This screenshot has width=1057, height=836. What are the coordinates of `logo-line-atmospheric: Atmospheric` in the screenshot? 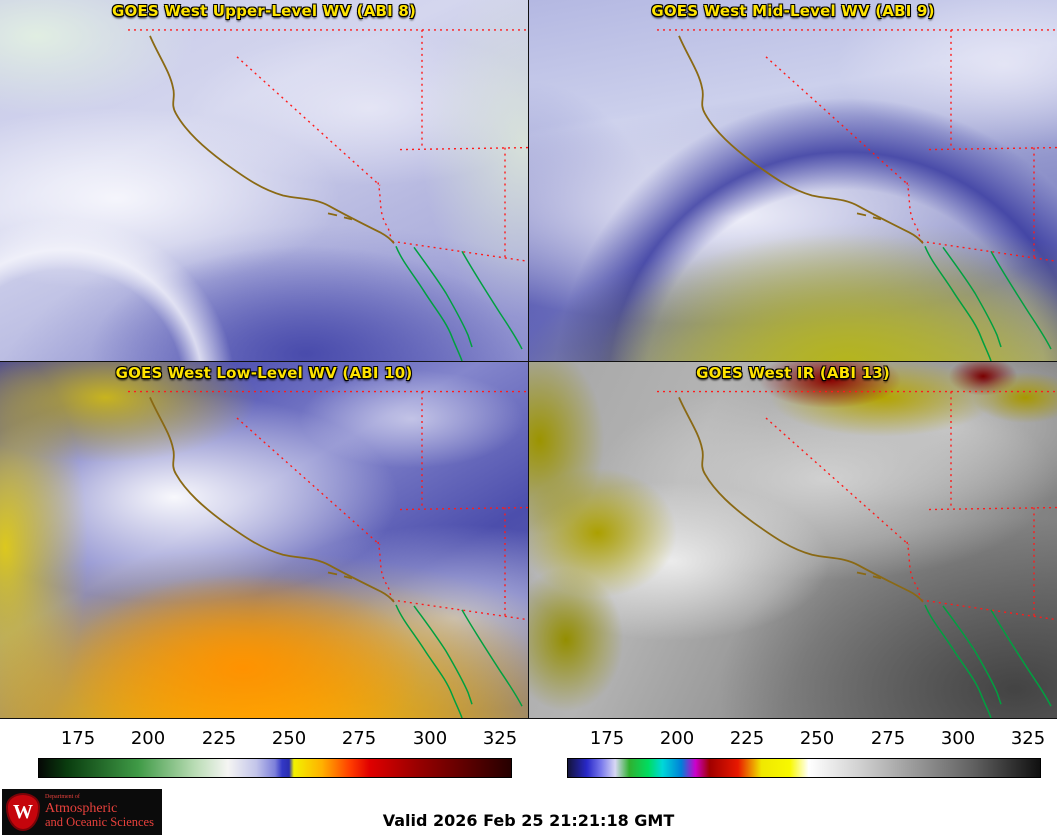 It's located at (81, 808).